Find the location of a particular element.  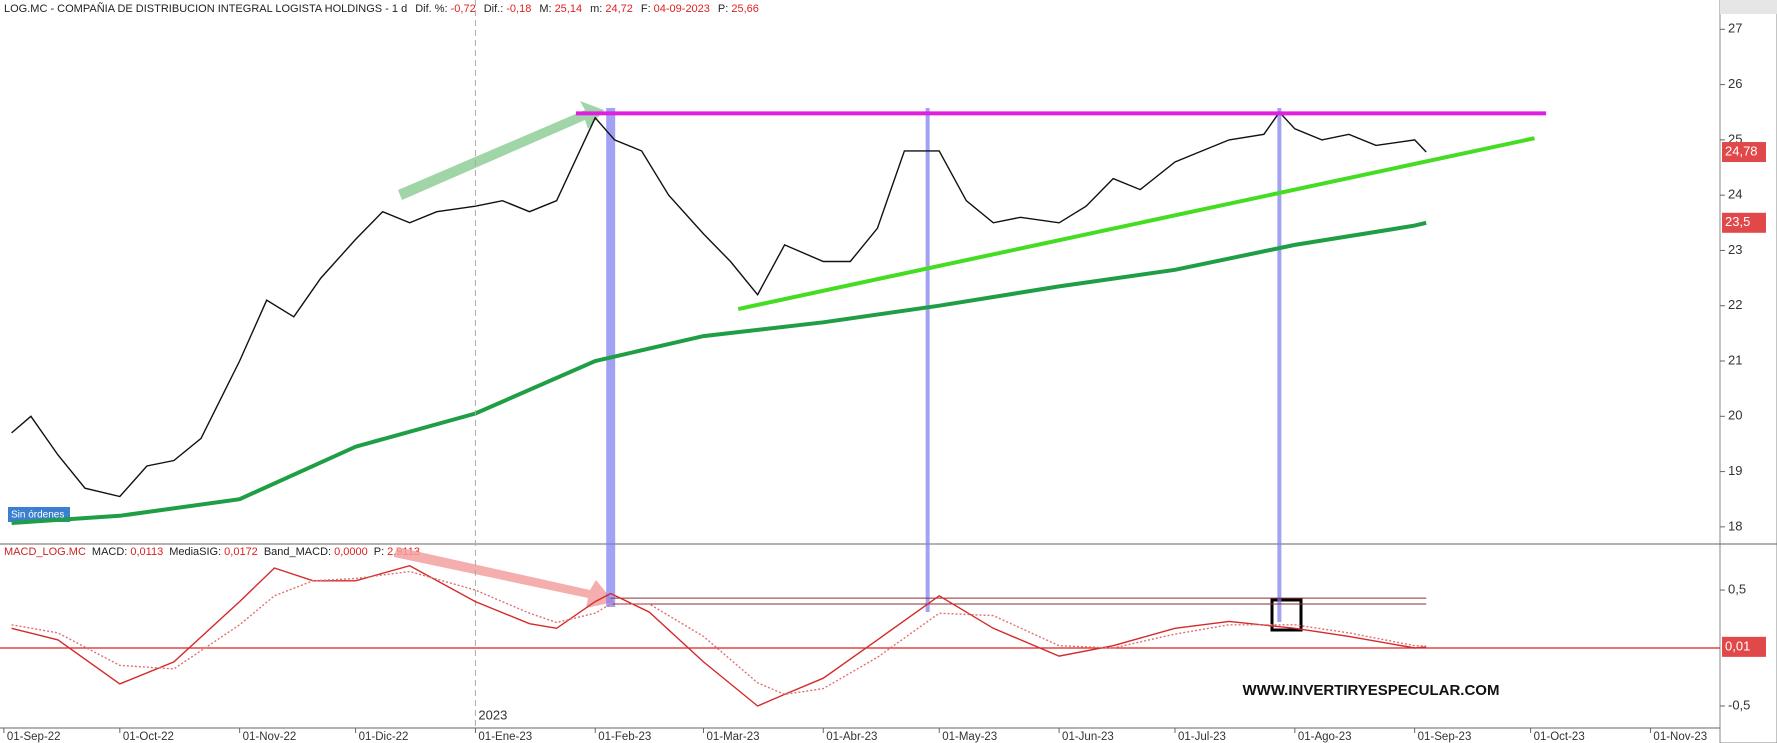

field-value: 0,0000 is located at coordinates (351, 552).